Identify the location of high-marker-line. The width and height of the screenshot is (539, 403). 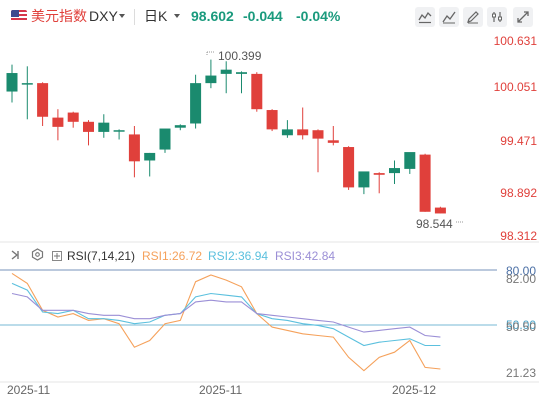
(210, 53).